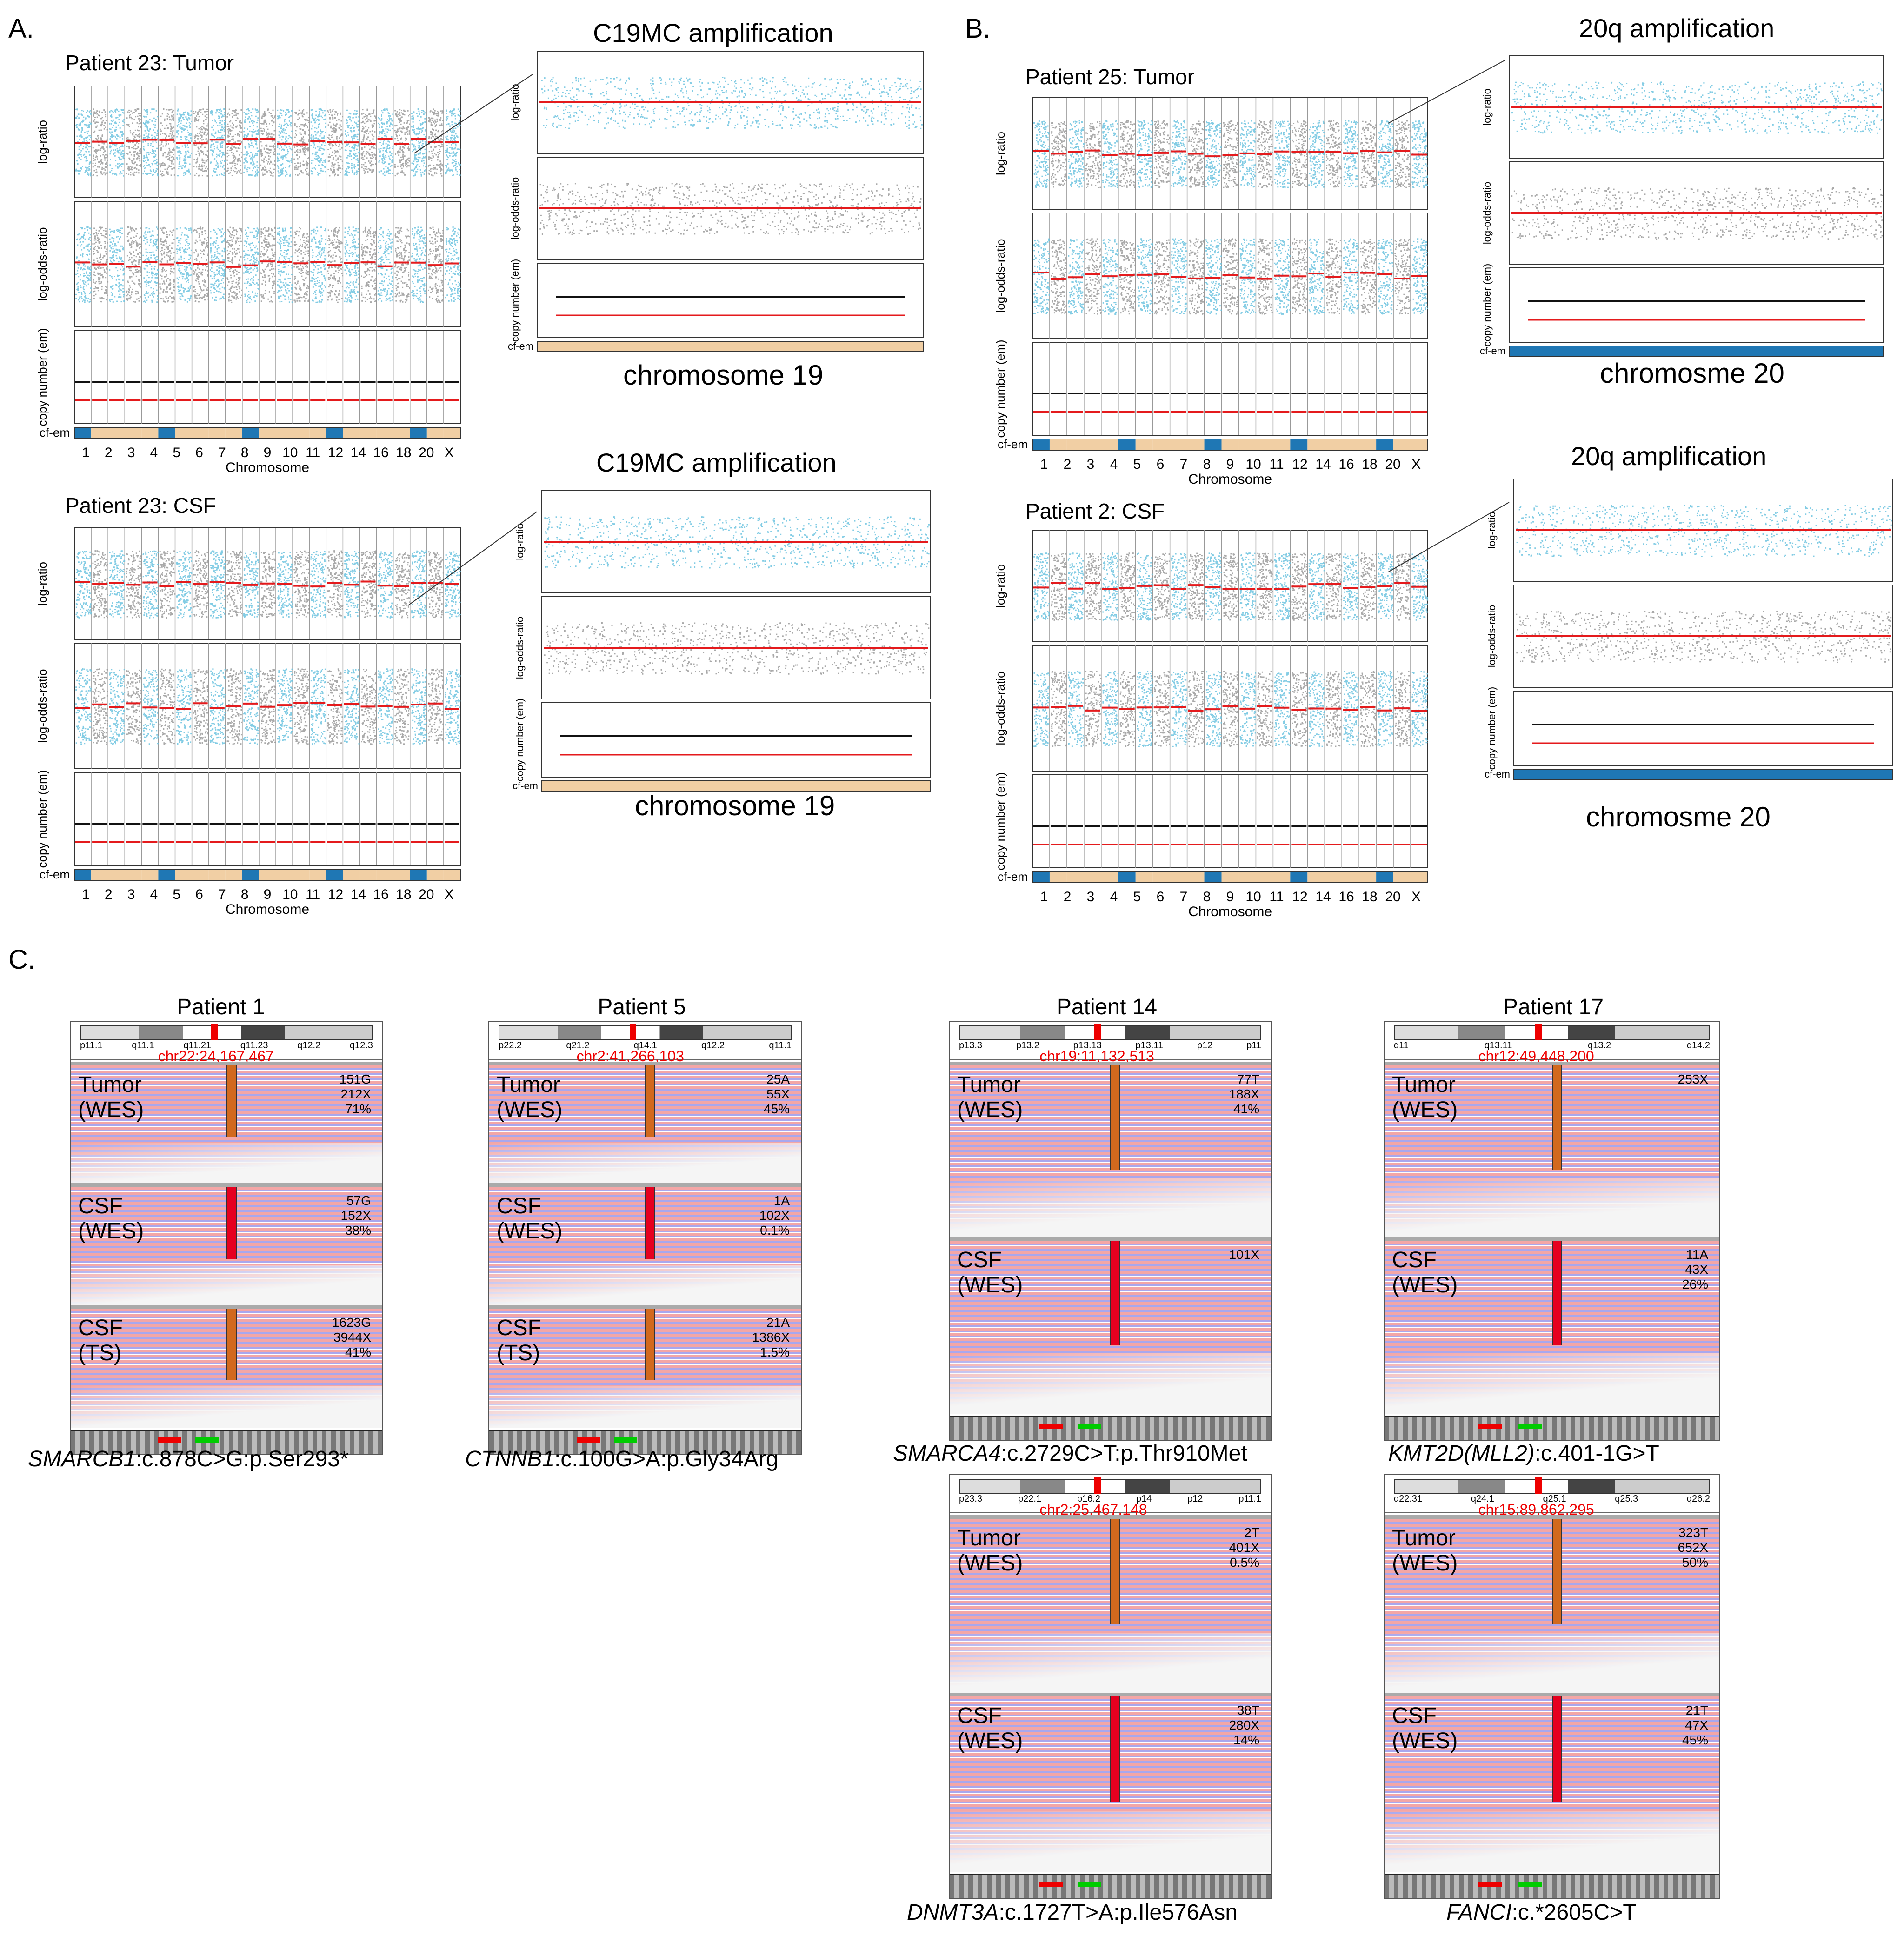 This screenshot has width=1904, height=1936. Describe the element at coordinates (1110, 1325) in the screenshot. I see `alignment-track: CSF (WES) 101X` at that location.